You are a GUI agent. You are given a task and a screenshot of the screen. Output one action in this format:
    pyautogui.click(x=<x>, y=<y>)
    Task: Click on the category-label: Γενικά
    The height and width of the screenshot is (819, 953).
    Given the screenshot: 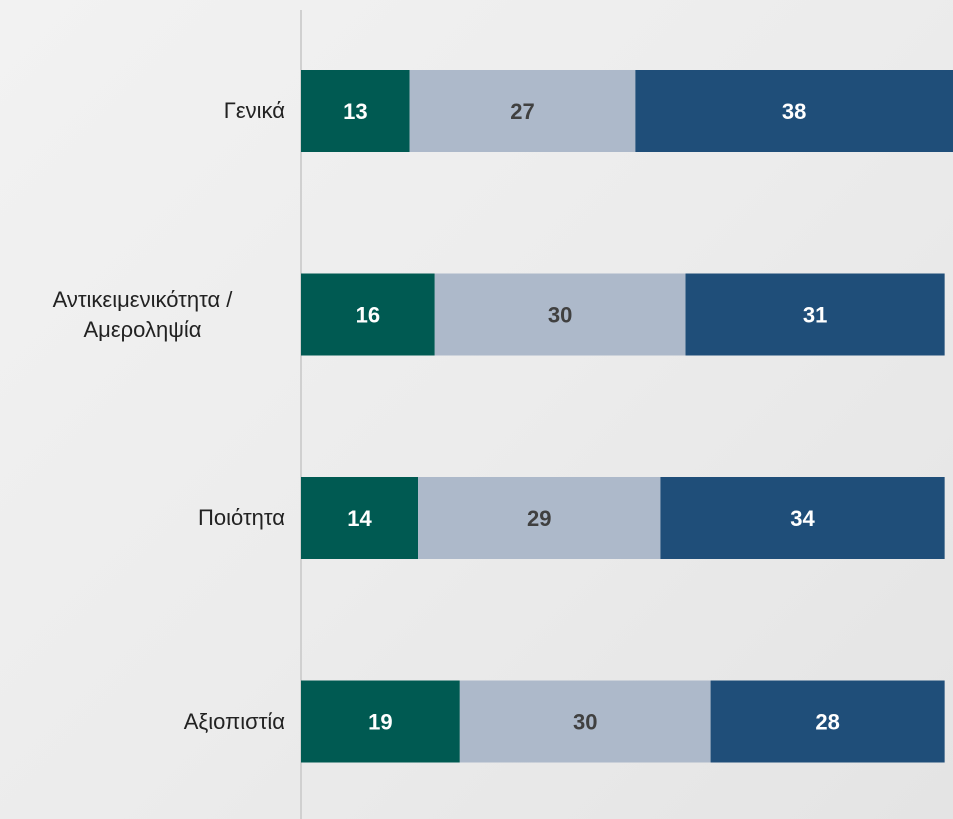 What is the action you would take?
    pyautogui.click(x=142, y=111)
    